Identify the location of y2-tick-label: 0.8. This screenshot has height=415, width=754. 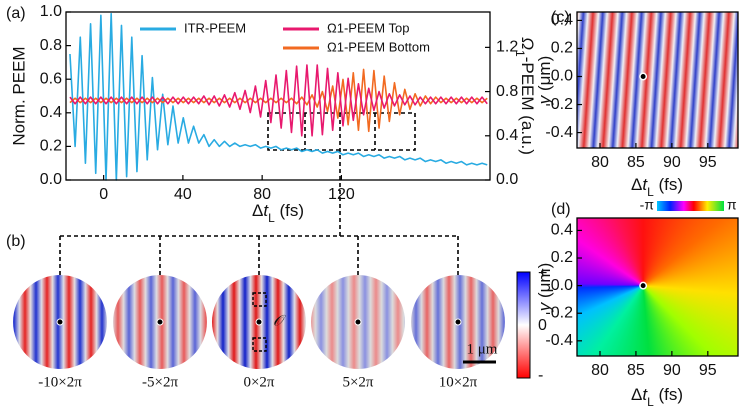
(507, 91).